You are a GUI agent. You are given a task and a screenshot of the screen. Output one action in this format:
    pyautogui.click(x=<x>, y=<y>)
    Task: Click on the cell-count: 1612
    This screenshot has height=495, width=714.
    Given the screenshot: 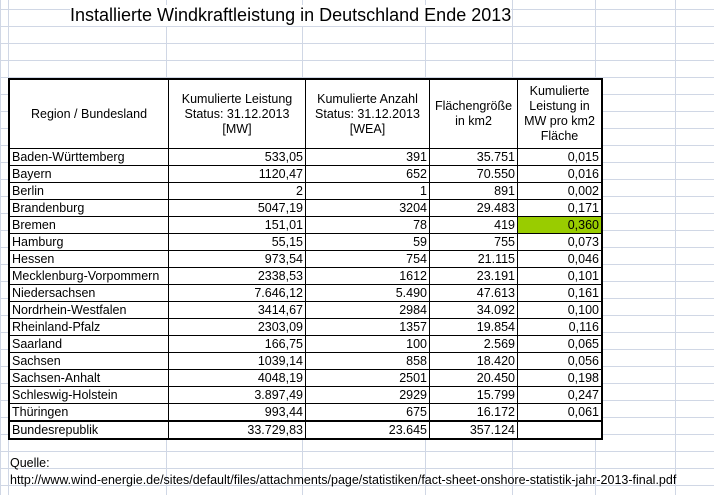 What is the action you would take?
    pyautogui.click(x=367, y=276)
    